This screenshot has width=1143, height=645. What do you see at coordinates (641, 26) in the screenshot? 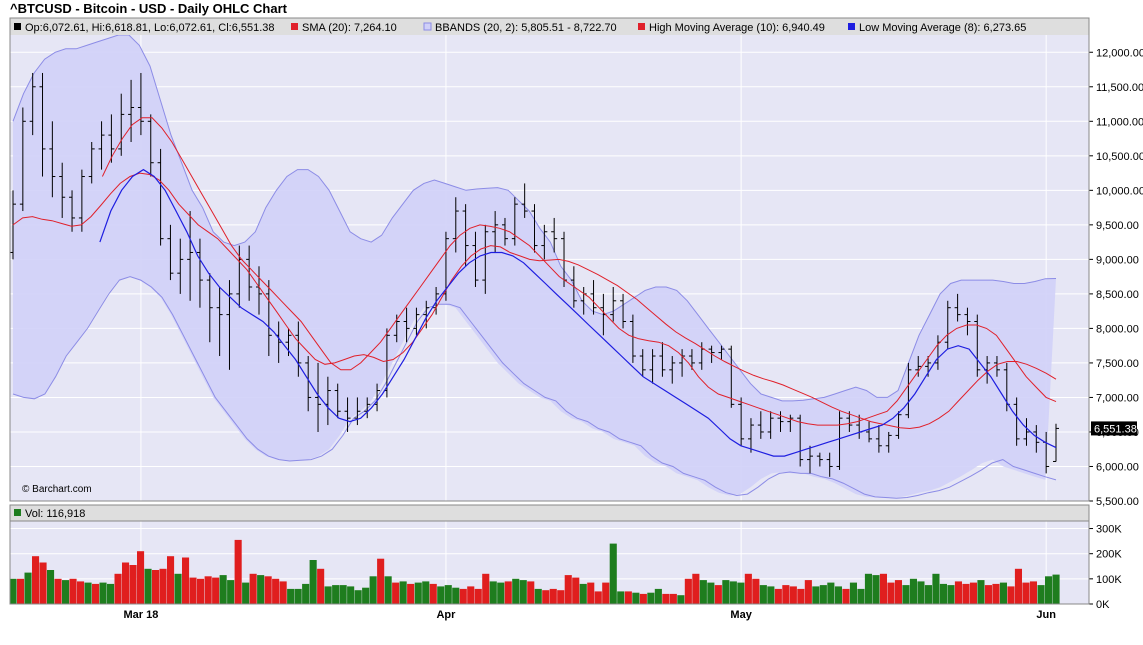
I see `high-ma-legend-swatch` at bounding box center [641, 26].